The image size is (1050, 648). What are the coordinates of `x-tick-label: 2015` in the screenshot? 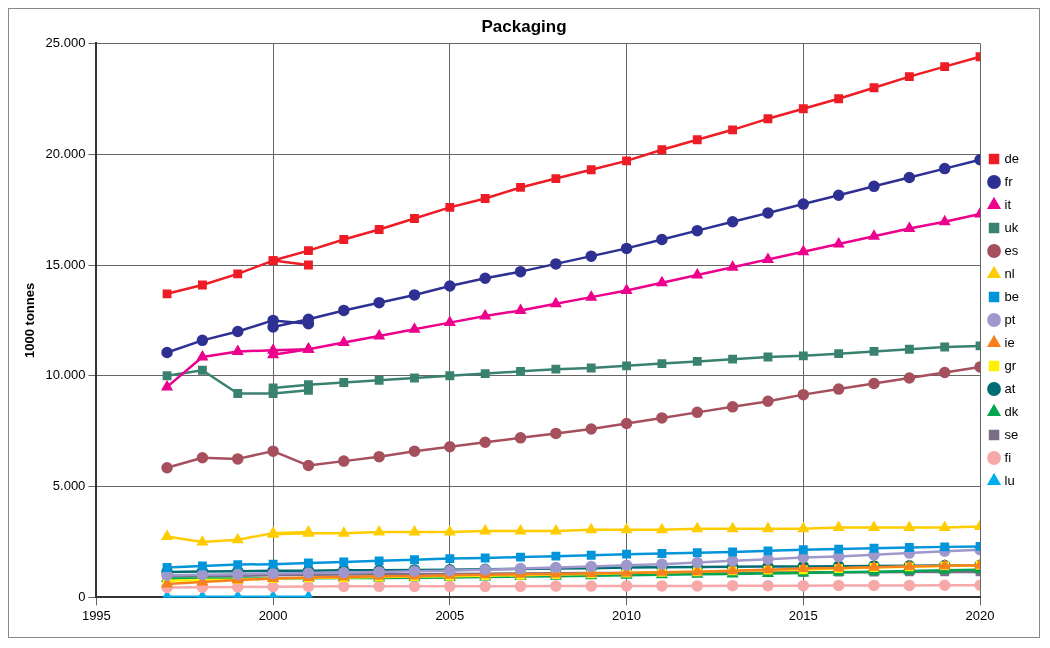 It's located at (803, 615).